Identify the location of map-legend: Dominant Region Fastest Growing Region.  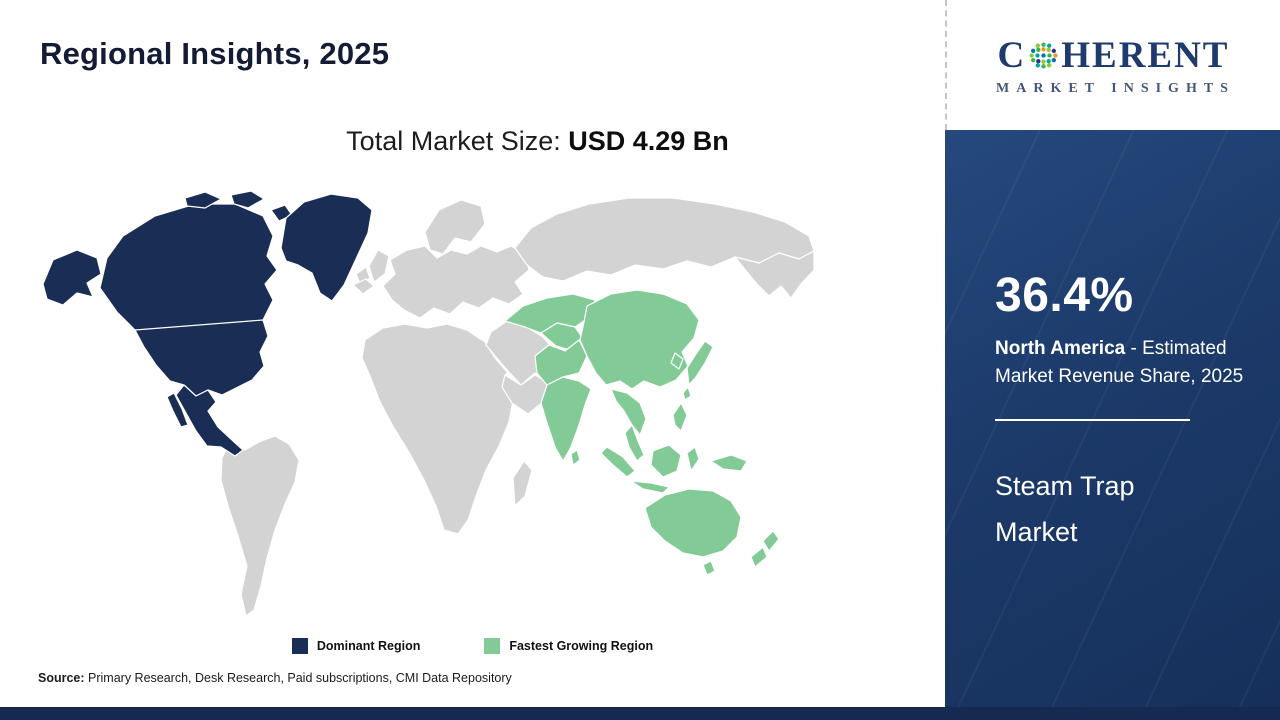
(472, 646).